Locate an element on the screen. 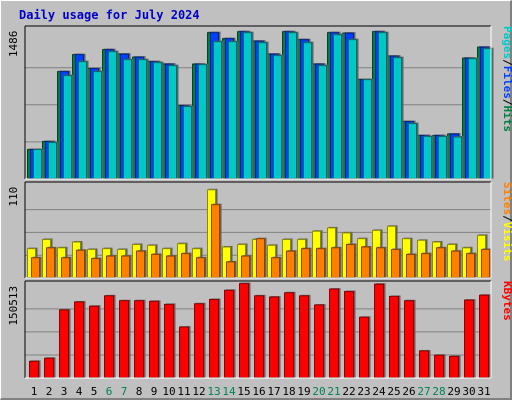 Image resolution: width=512 pixels, height=401 pixels. x-tick-label-day-2: 2 is located at coordinates (49, 391).